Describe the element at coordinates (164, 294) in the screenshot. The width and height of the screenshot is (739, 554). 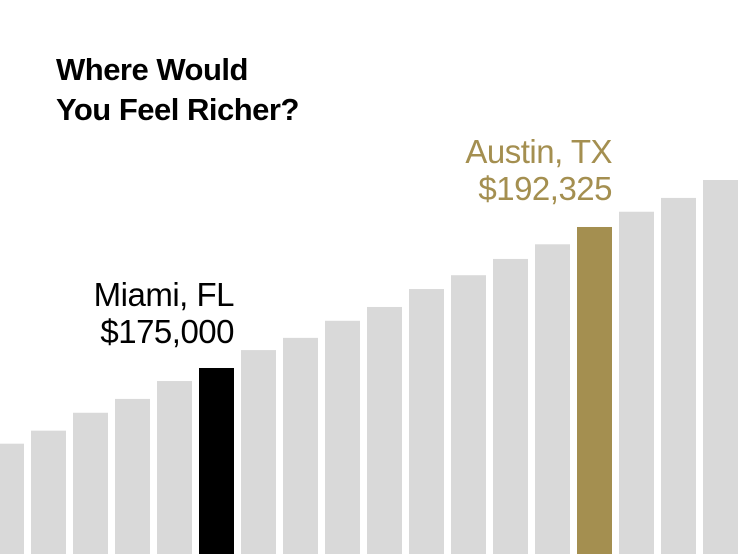
I see `miami-city-label: Miami, FL` at that location.